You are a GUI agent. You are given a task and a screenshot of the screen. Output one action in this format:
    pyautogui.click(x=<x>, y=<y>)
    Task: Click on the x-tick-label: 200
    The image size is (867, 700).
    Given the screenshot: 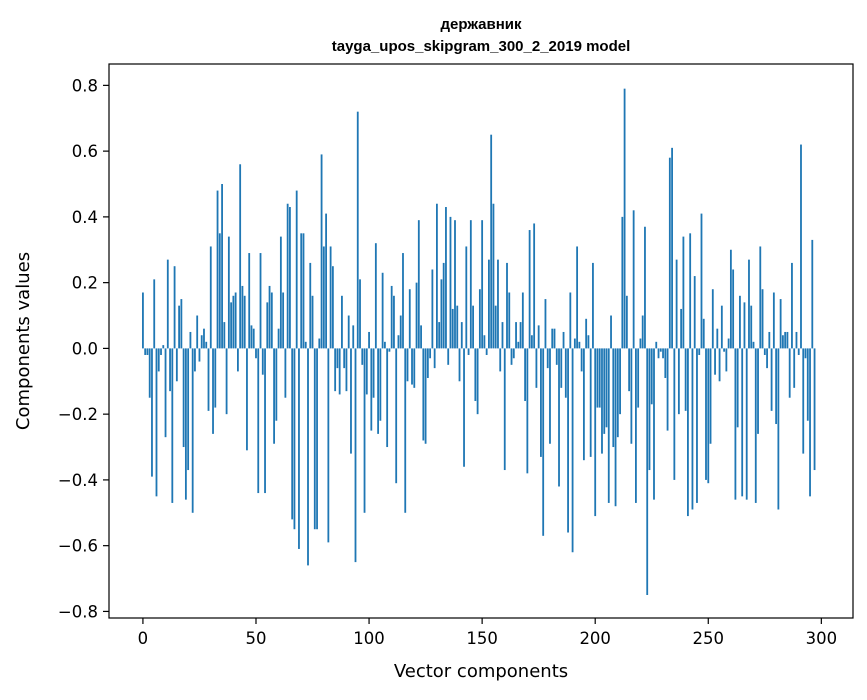 What is the action you would take?
    pyautogui.click(x=595, y=638)
    